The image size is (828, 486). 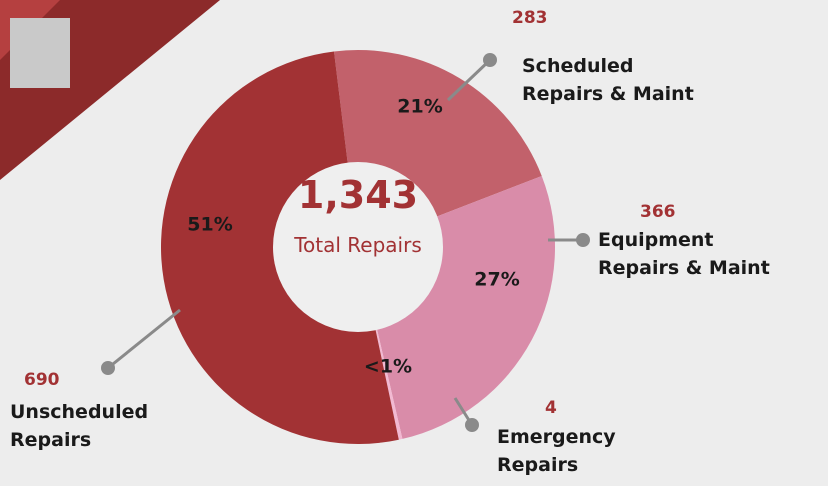 I want to click on percent-label: 27%, so click(x=496, y=280).